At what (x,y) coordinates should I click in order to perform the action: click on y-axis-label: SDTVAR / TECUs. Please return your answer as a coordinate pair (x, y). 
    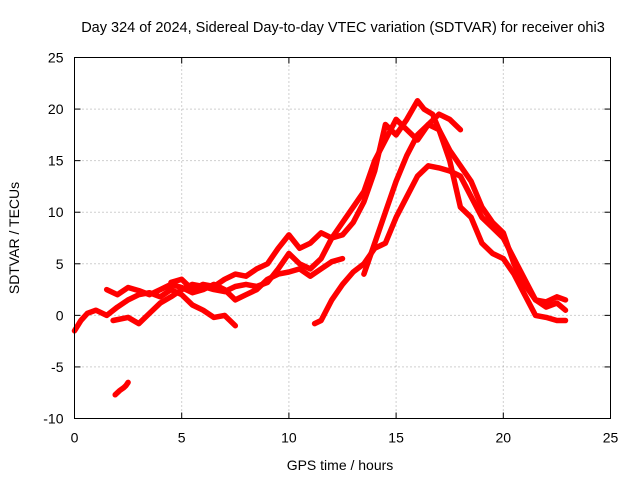
    Looking at the image, I should click on (14, 238).